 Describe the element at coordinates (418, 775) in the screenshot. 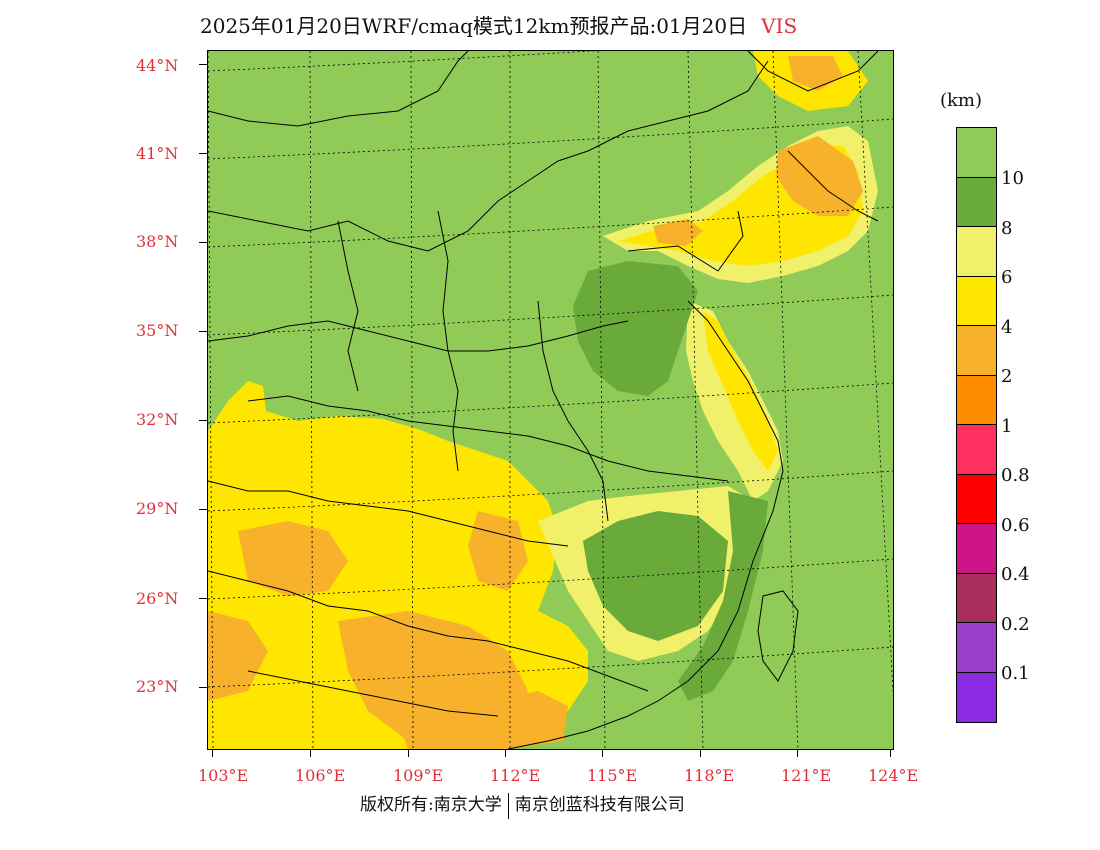

I see `lon-label-109: 109°E` at that location.